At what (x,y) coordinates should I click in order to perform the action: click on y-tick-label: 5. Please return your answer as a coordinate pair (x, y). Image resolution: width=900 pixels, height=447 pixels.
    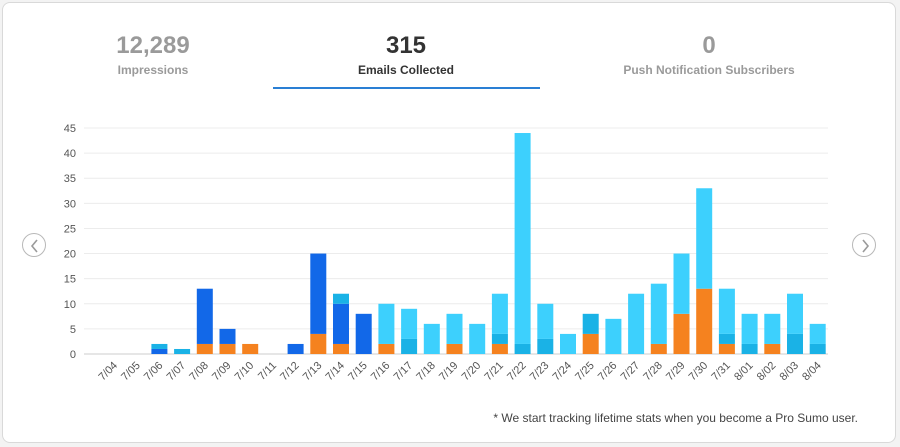
    Looking at the image, I should click on (73, 330).